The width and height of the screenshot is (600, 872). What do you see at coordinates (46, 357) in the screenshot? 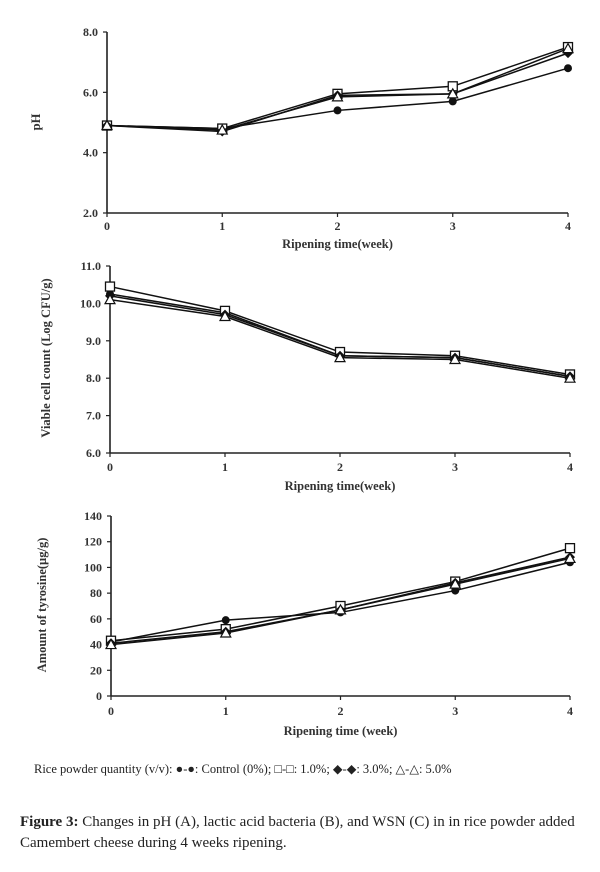
I see `y-axis-label: Viable cell count (Log CFU/g)` at bounding box center [46, 357].